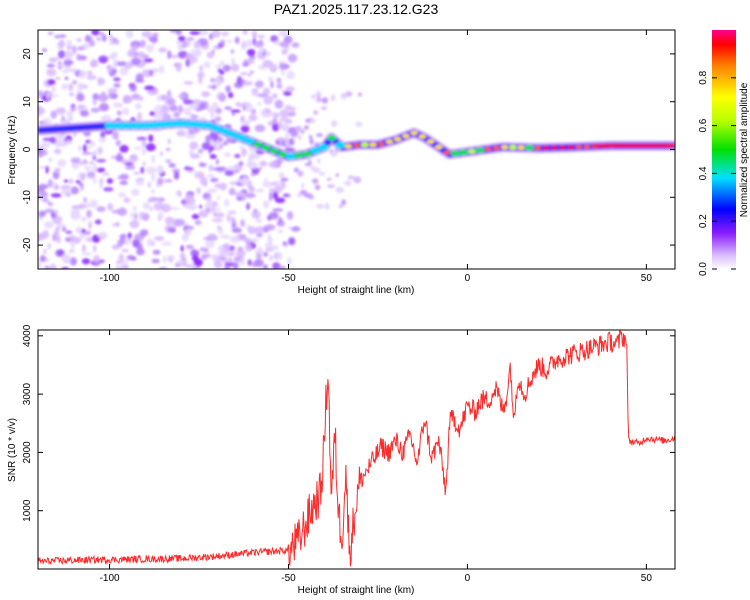 Image resolution: width=750 pixels, height=600 pixels. Describe the element at coordinates (12, 150) in the screenshot. I see `spectrogram-y-axis-label: Frequency (Hz)` at that location.